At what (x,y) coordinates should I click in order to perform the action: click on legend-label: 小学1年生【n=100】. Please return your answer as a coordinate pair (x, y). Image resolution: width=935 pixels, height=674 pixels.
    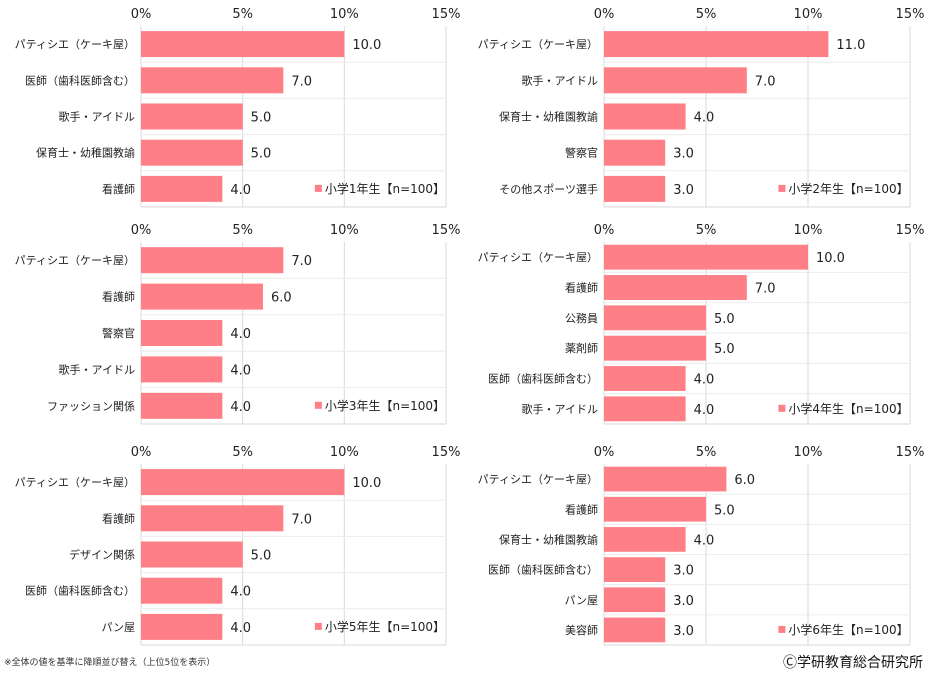
    Looking at the image, I should click on (385, 188).